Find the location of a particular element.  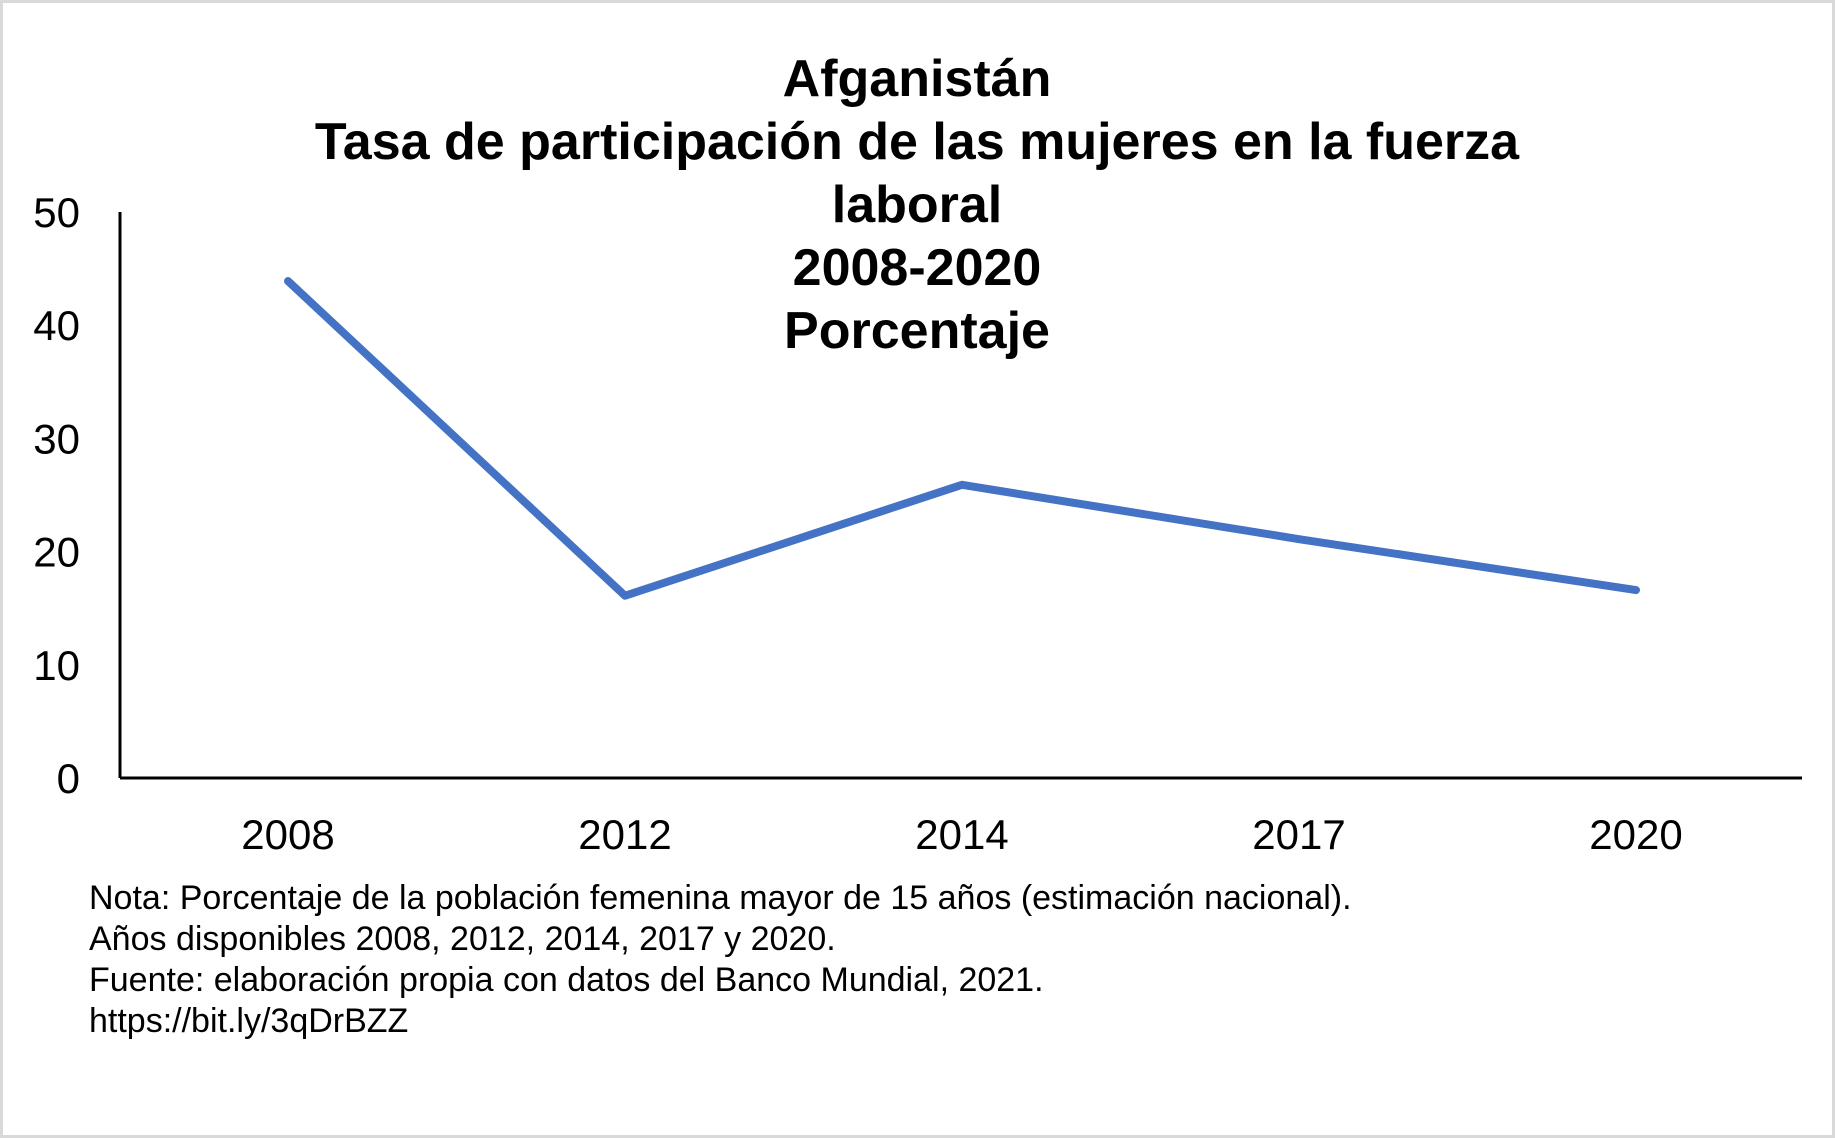

y-axis-tick-labels: 0 10 20 30 40 50 is located at coordinates (56, 495).